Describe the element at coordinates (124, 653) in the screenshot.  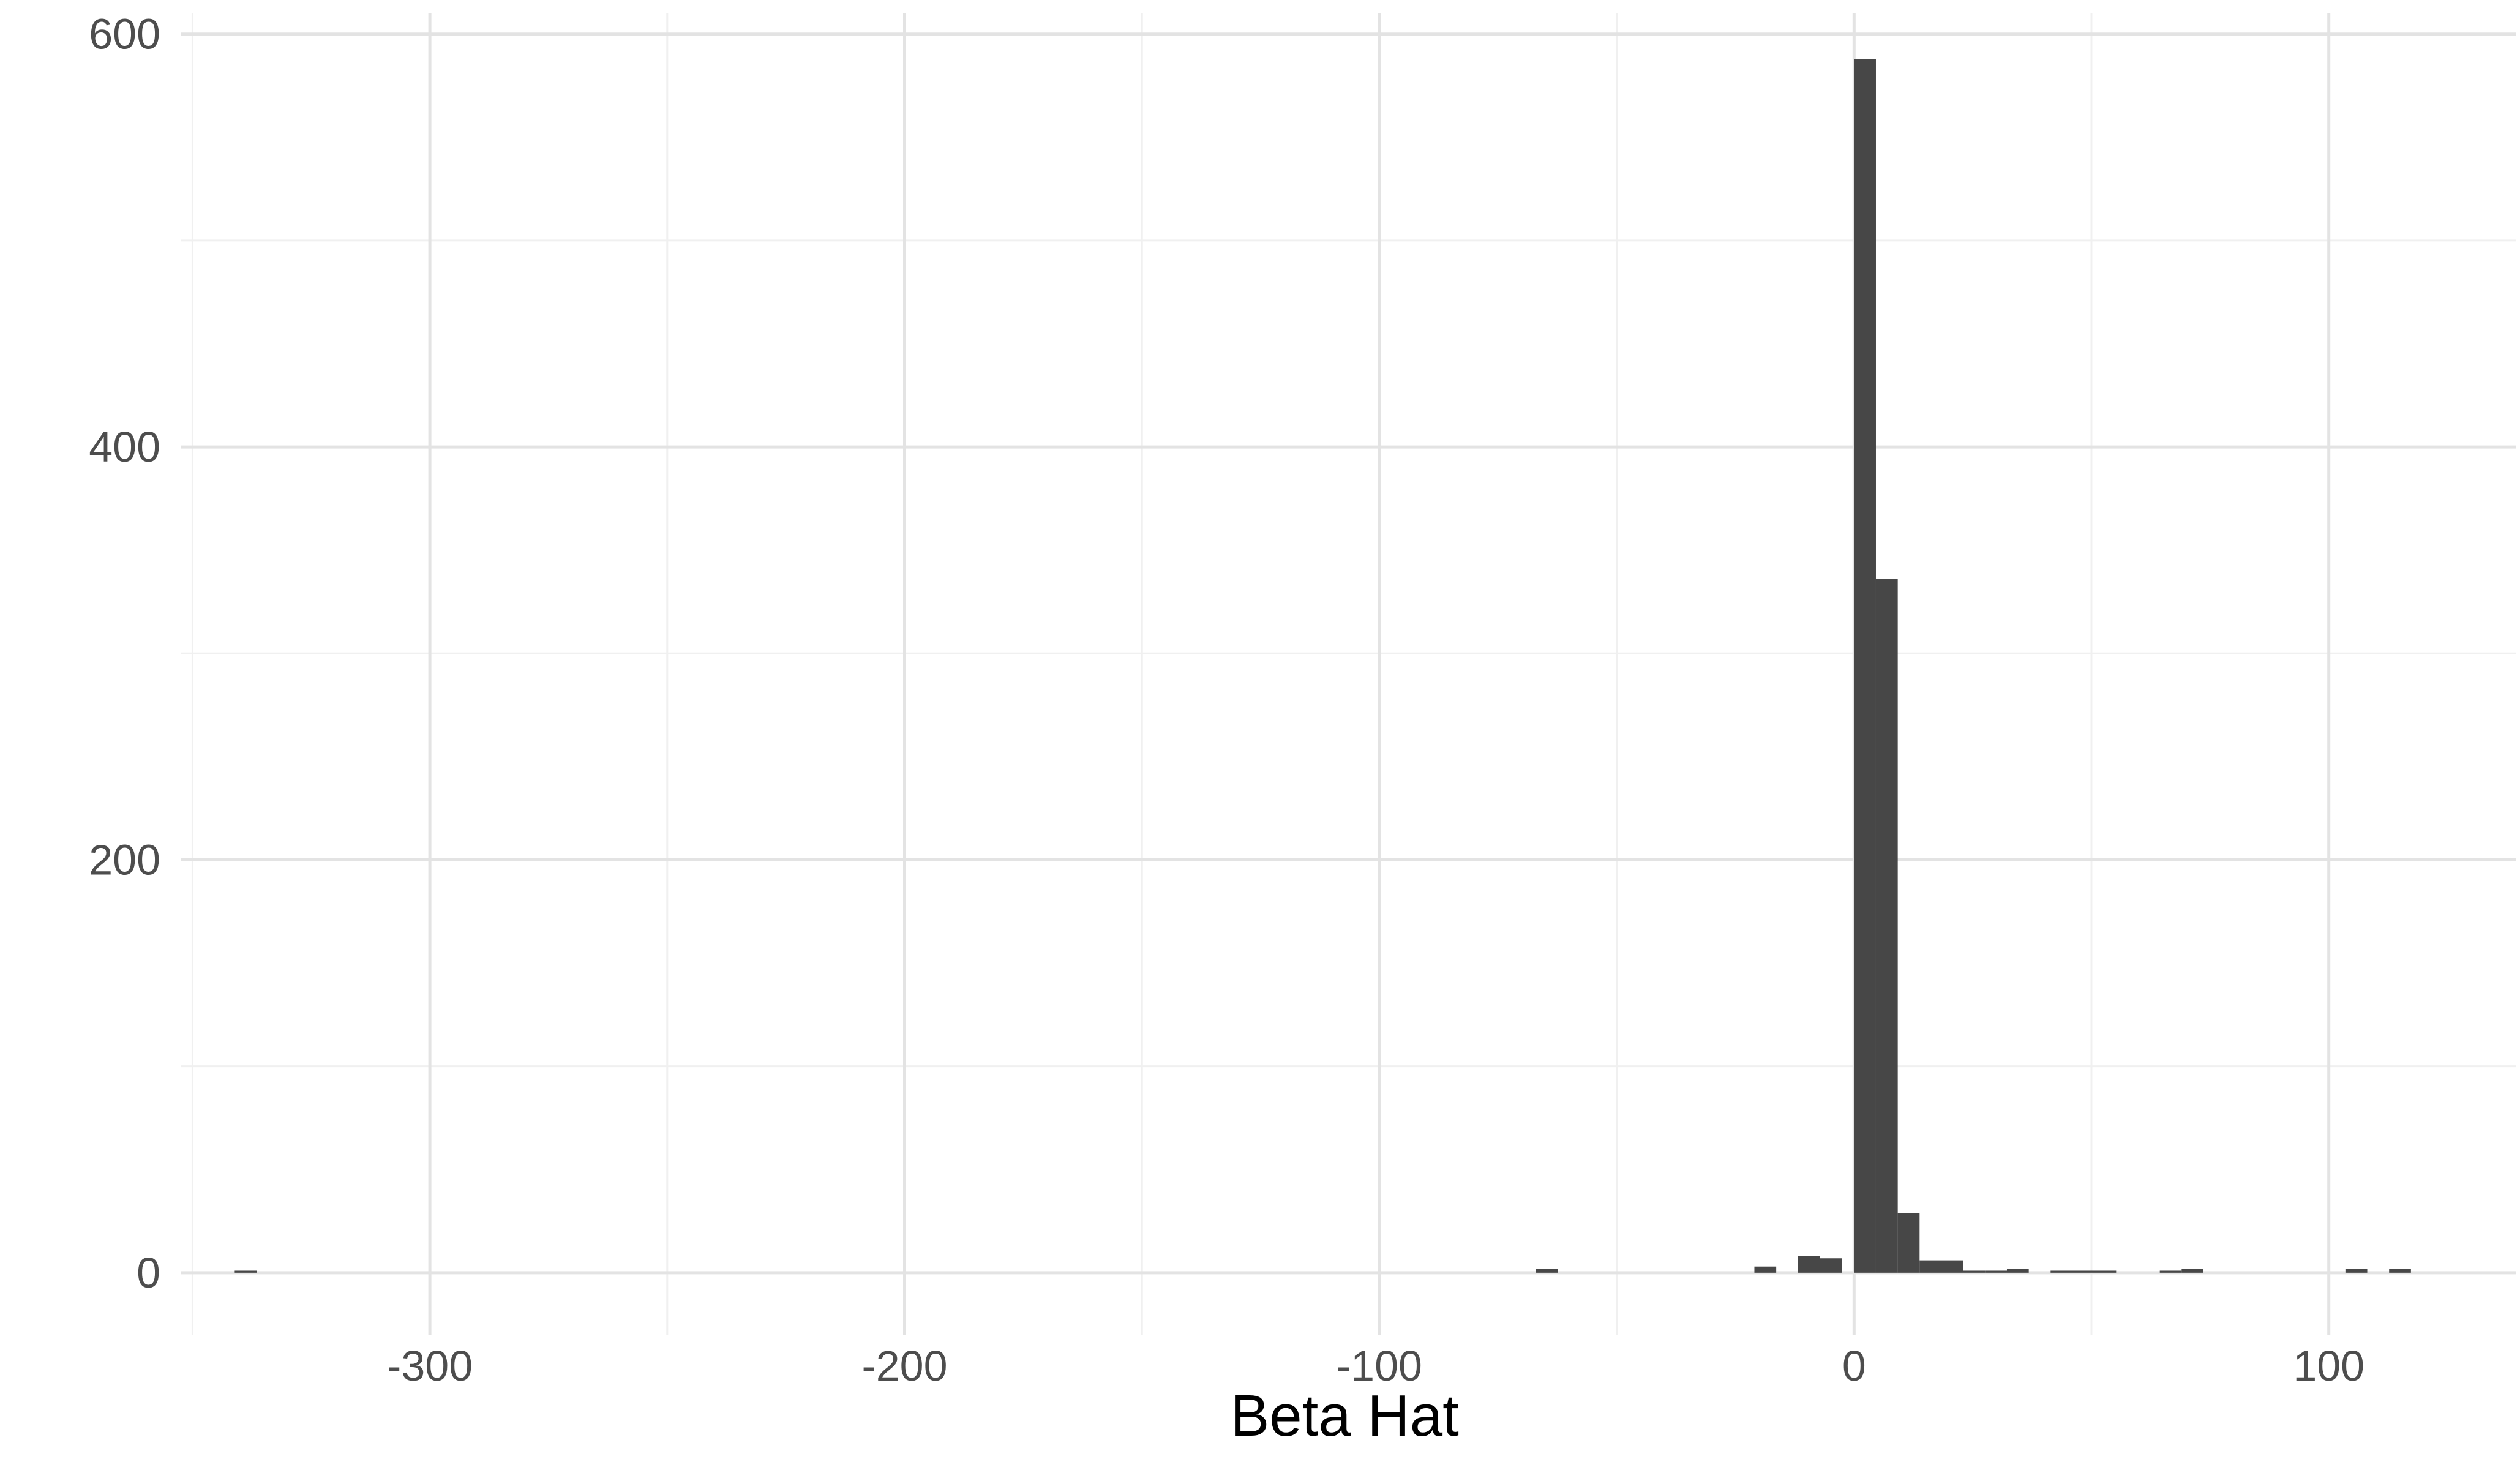
I see `y-axis-tick-labels: 0 200 400 600` at that location.